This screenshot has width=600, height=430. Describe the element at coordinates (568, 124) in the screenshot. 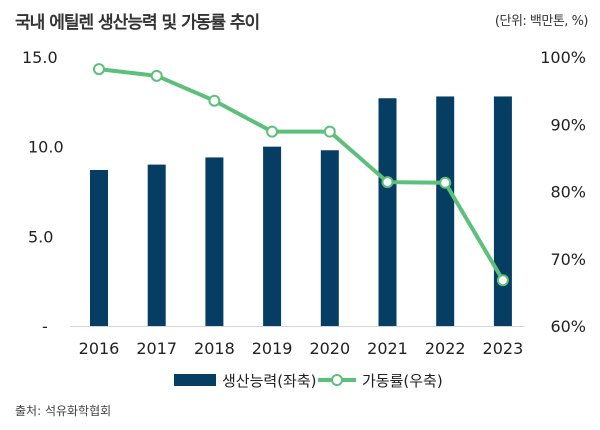

I see `right-tick-label: 90%` at that location.